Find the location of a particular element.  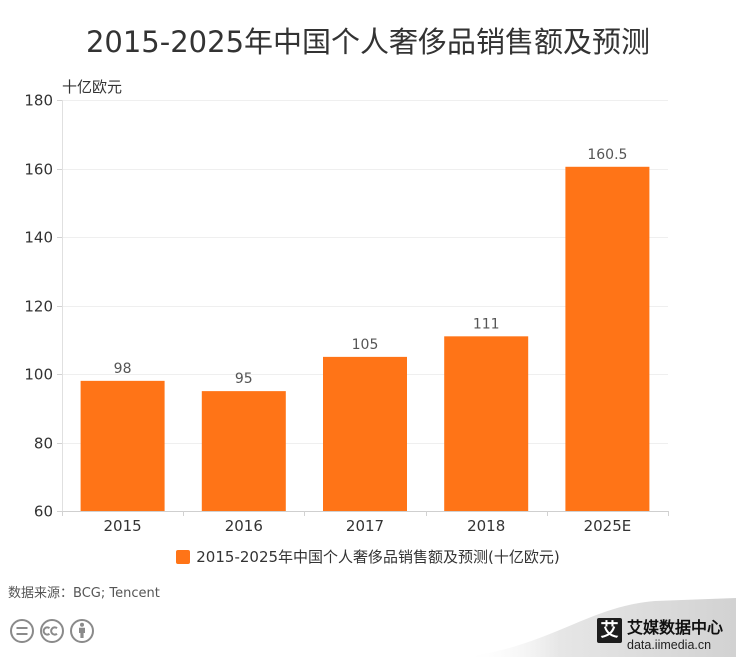

x-tick-label: 2017 is located at coordinates (365, 526).